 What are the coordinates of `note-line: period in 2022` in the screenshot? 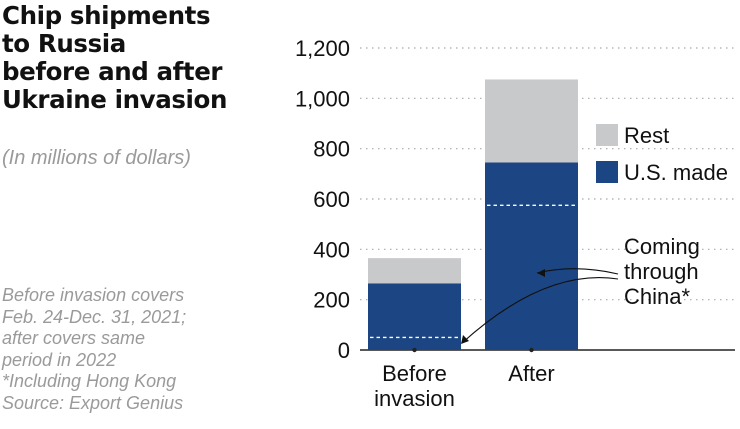 It's located at (59, 359).